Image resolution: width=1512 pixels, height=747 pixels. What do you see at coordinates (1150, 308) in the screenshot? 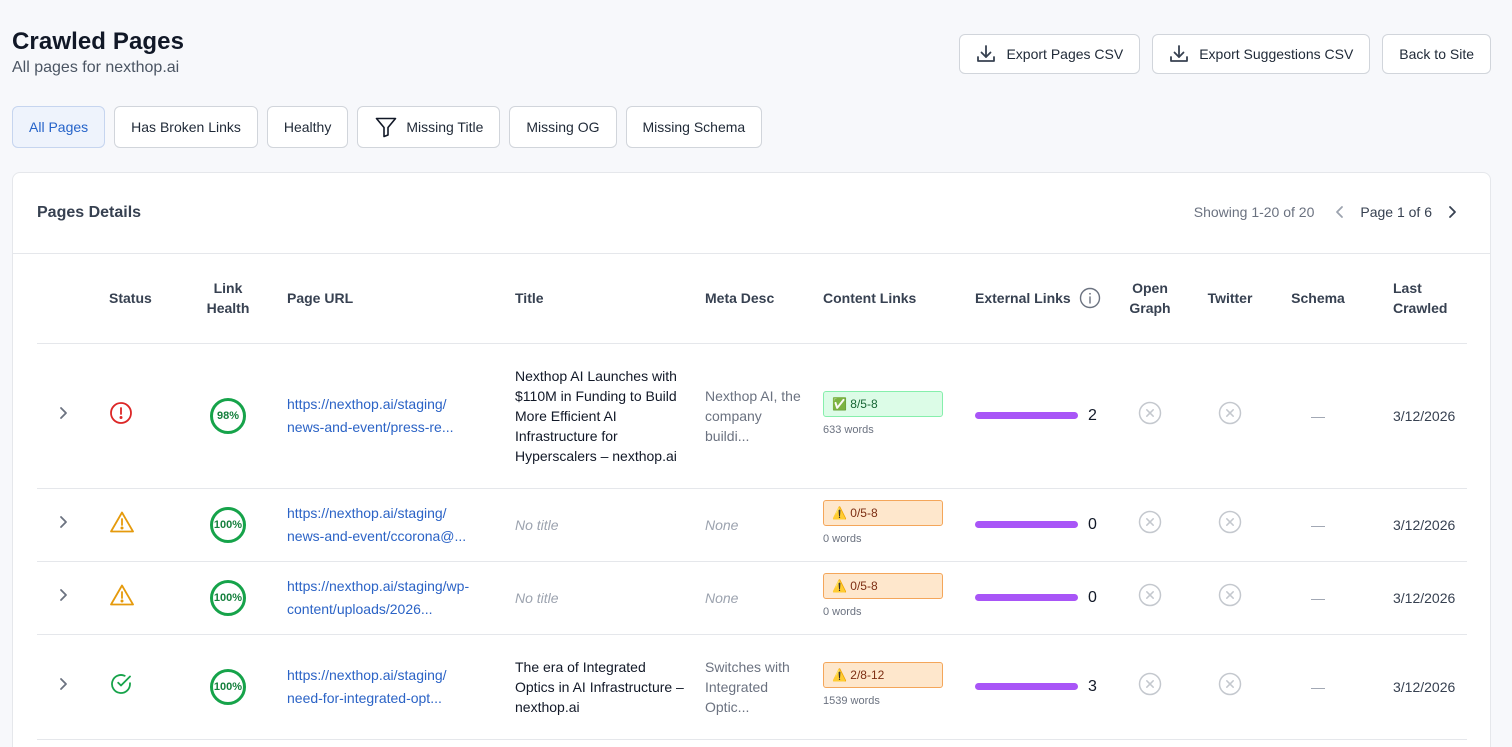
I see `col-og-label-2: Graph` at bounding box center [1150, 308].